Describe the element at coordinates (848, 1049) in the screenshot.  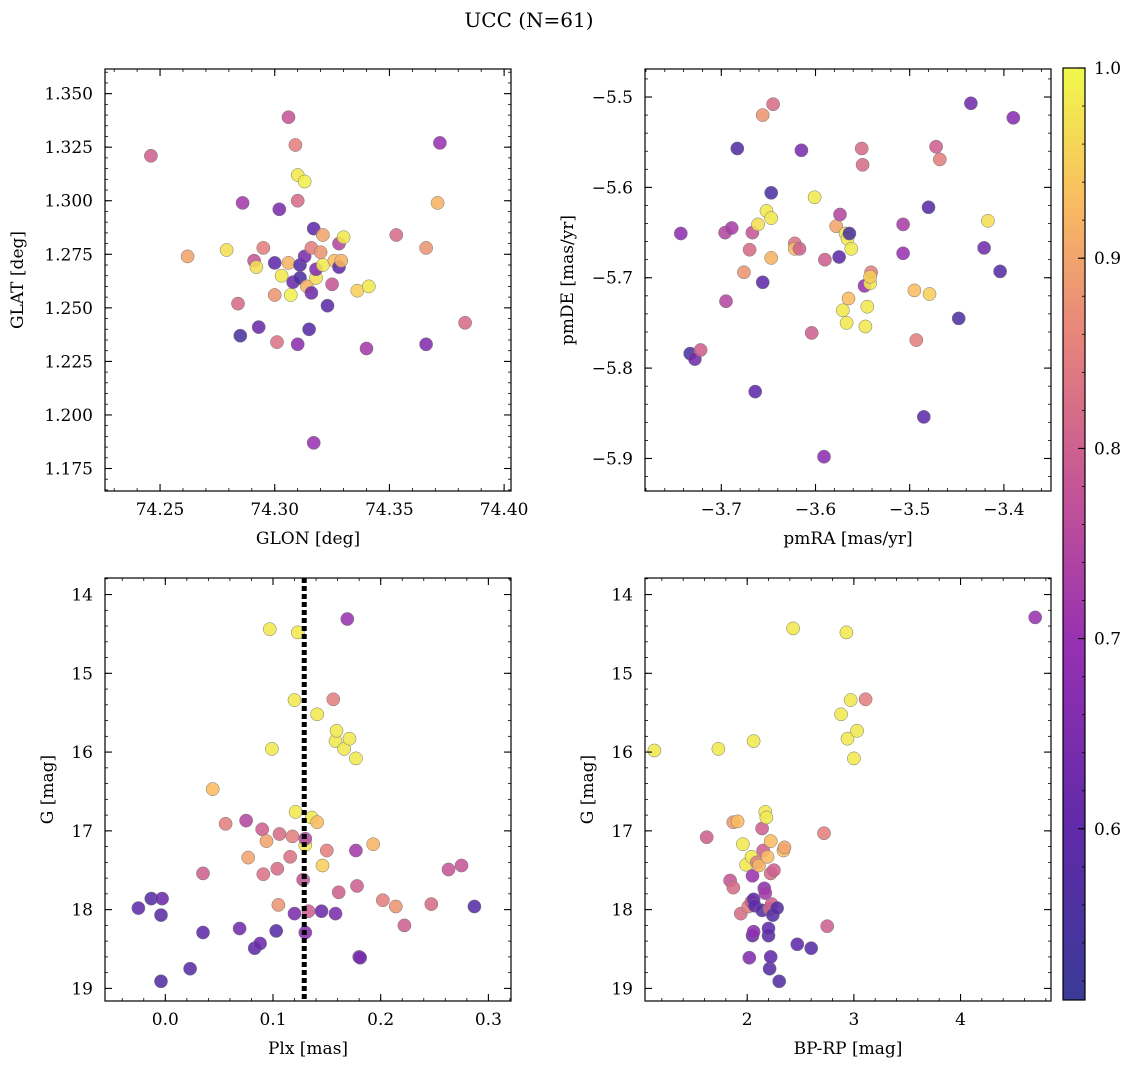
I see `x-axis-label: BP-RP [mag]` at that location.